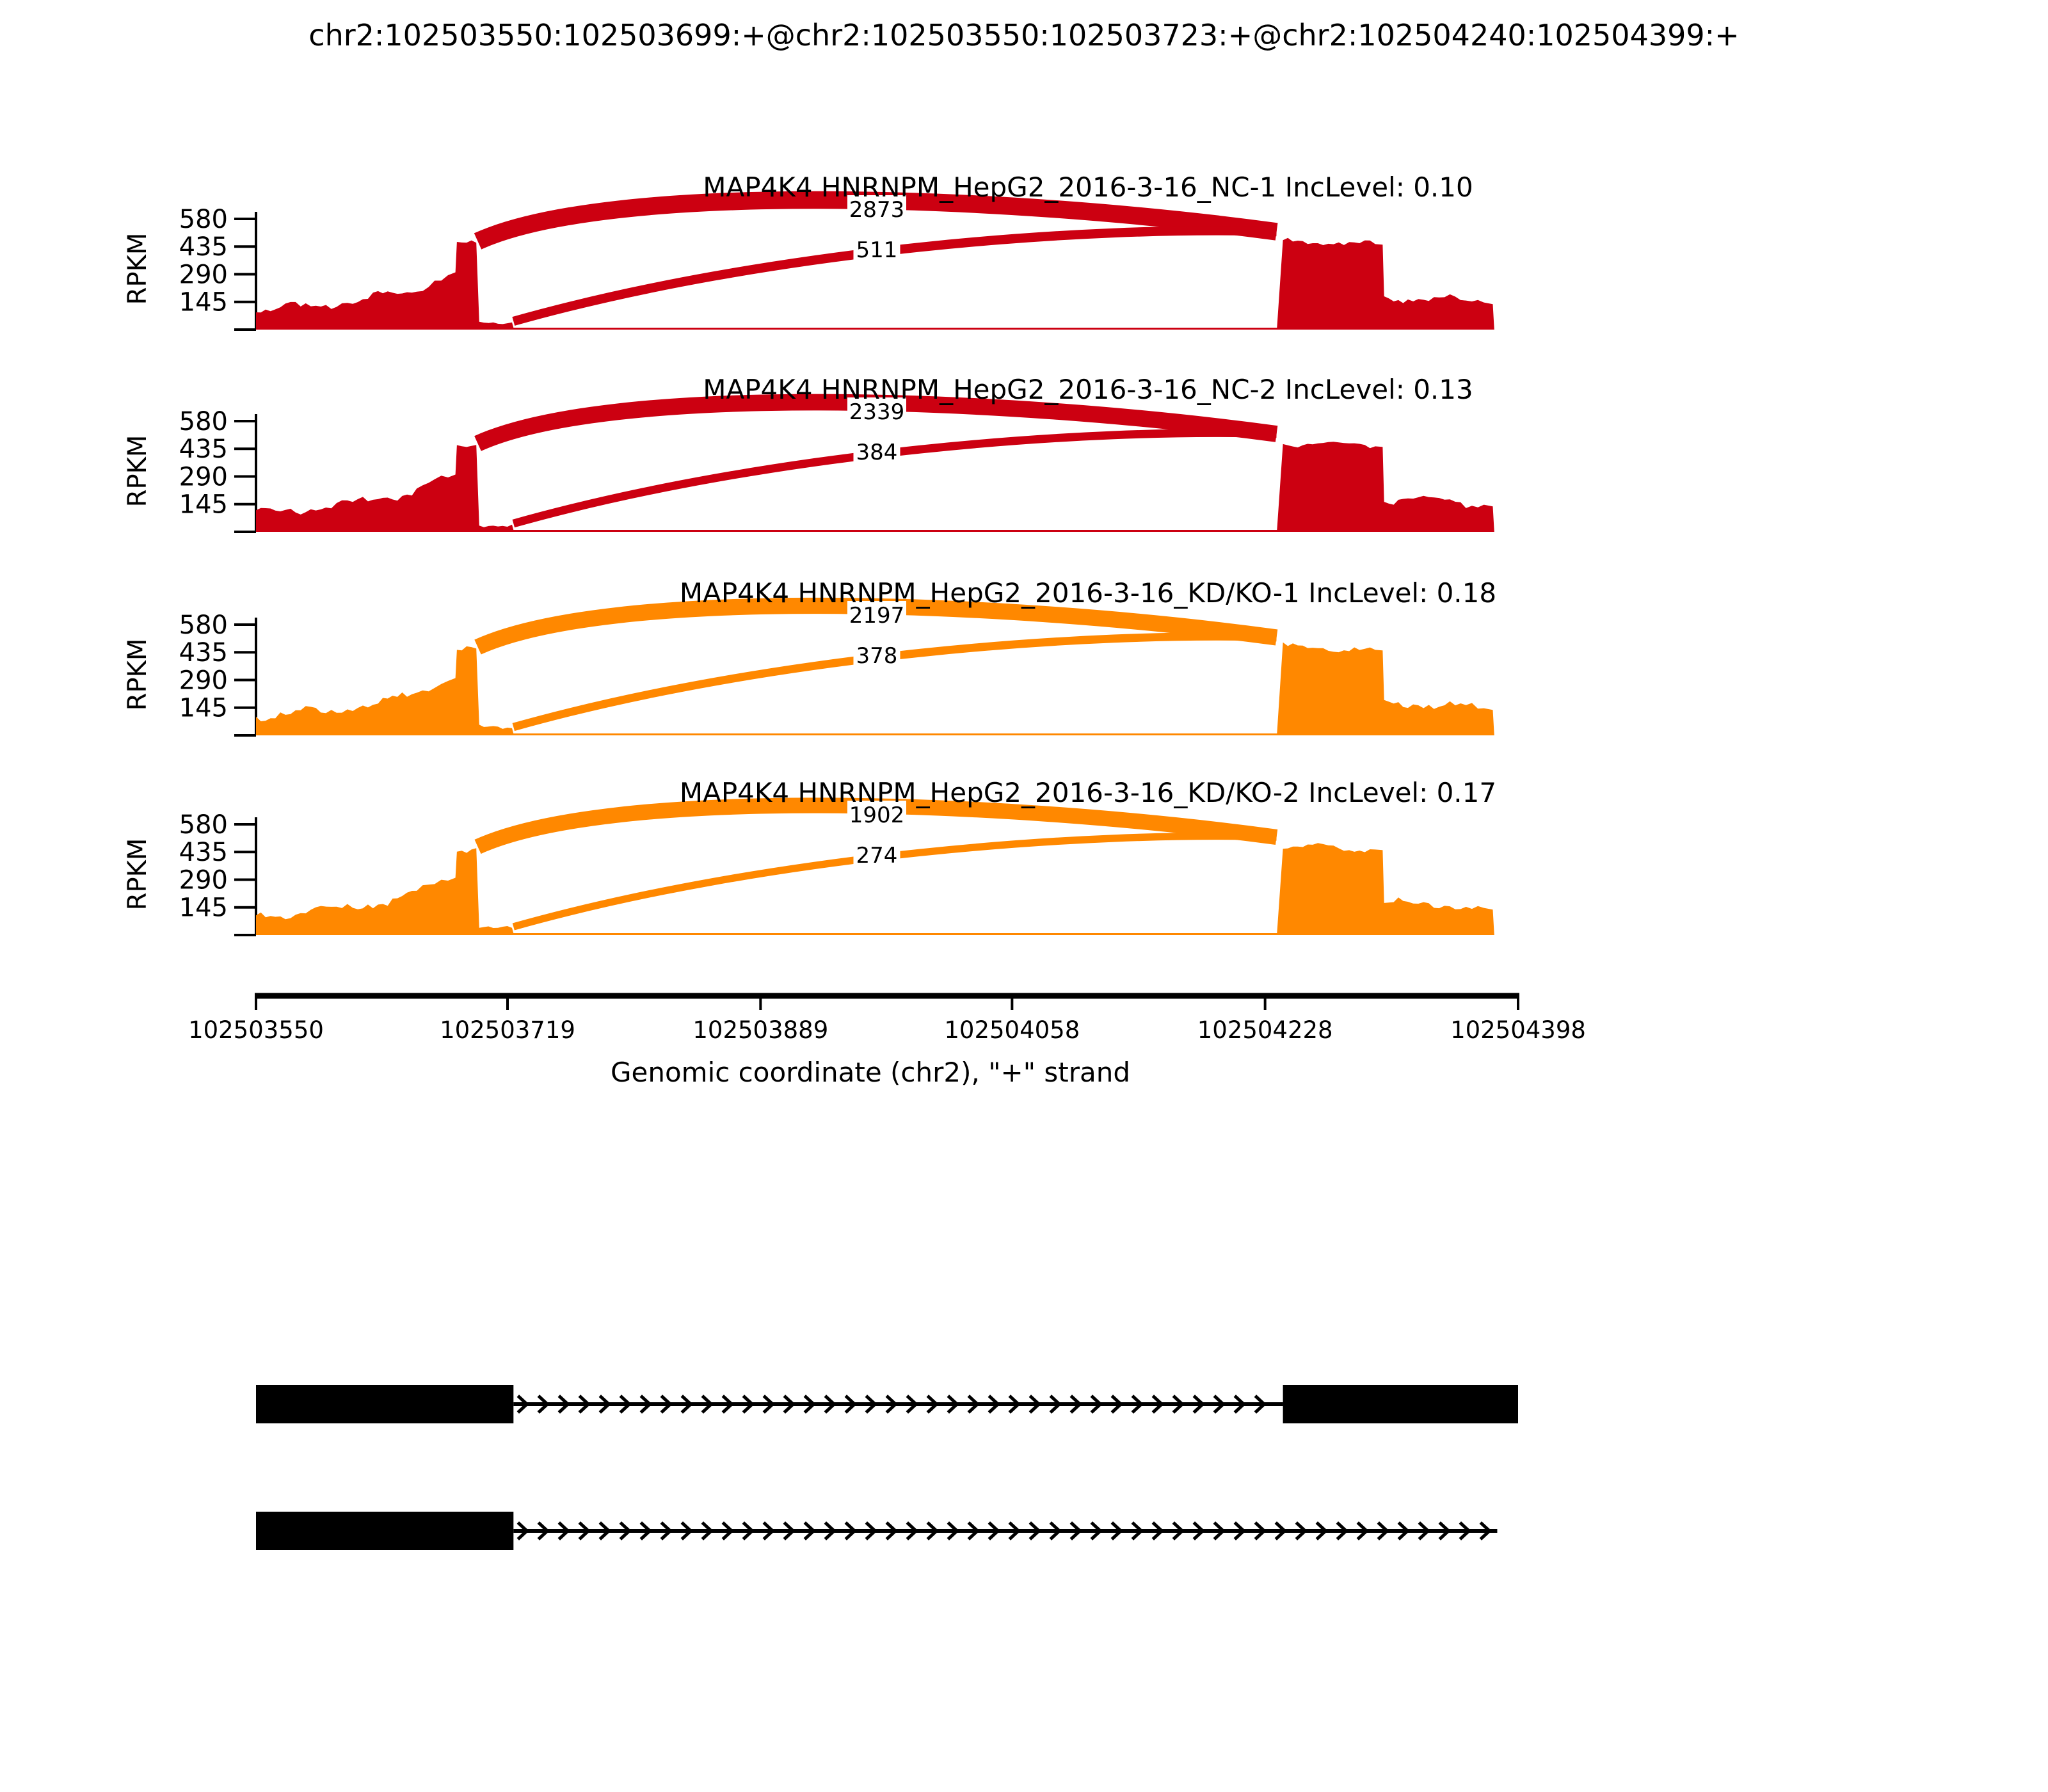 The image size is (2048, 1792). I want to click on junction-count-2-skip: 2339, so click(877, 412).